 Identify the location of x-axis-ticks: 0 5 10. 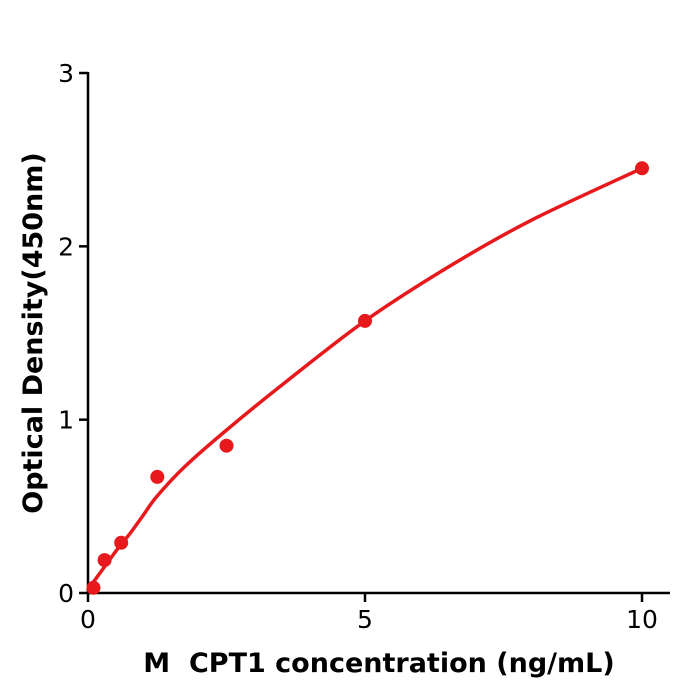
(369, 613).